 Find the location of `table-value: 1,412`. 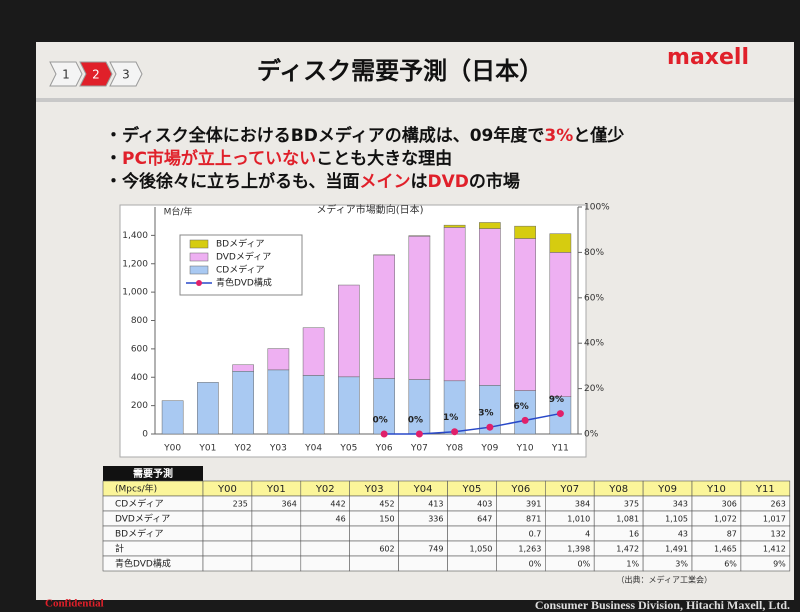

table-value: 1,412 is located at coordinates (774, 549).